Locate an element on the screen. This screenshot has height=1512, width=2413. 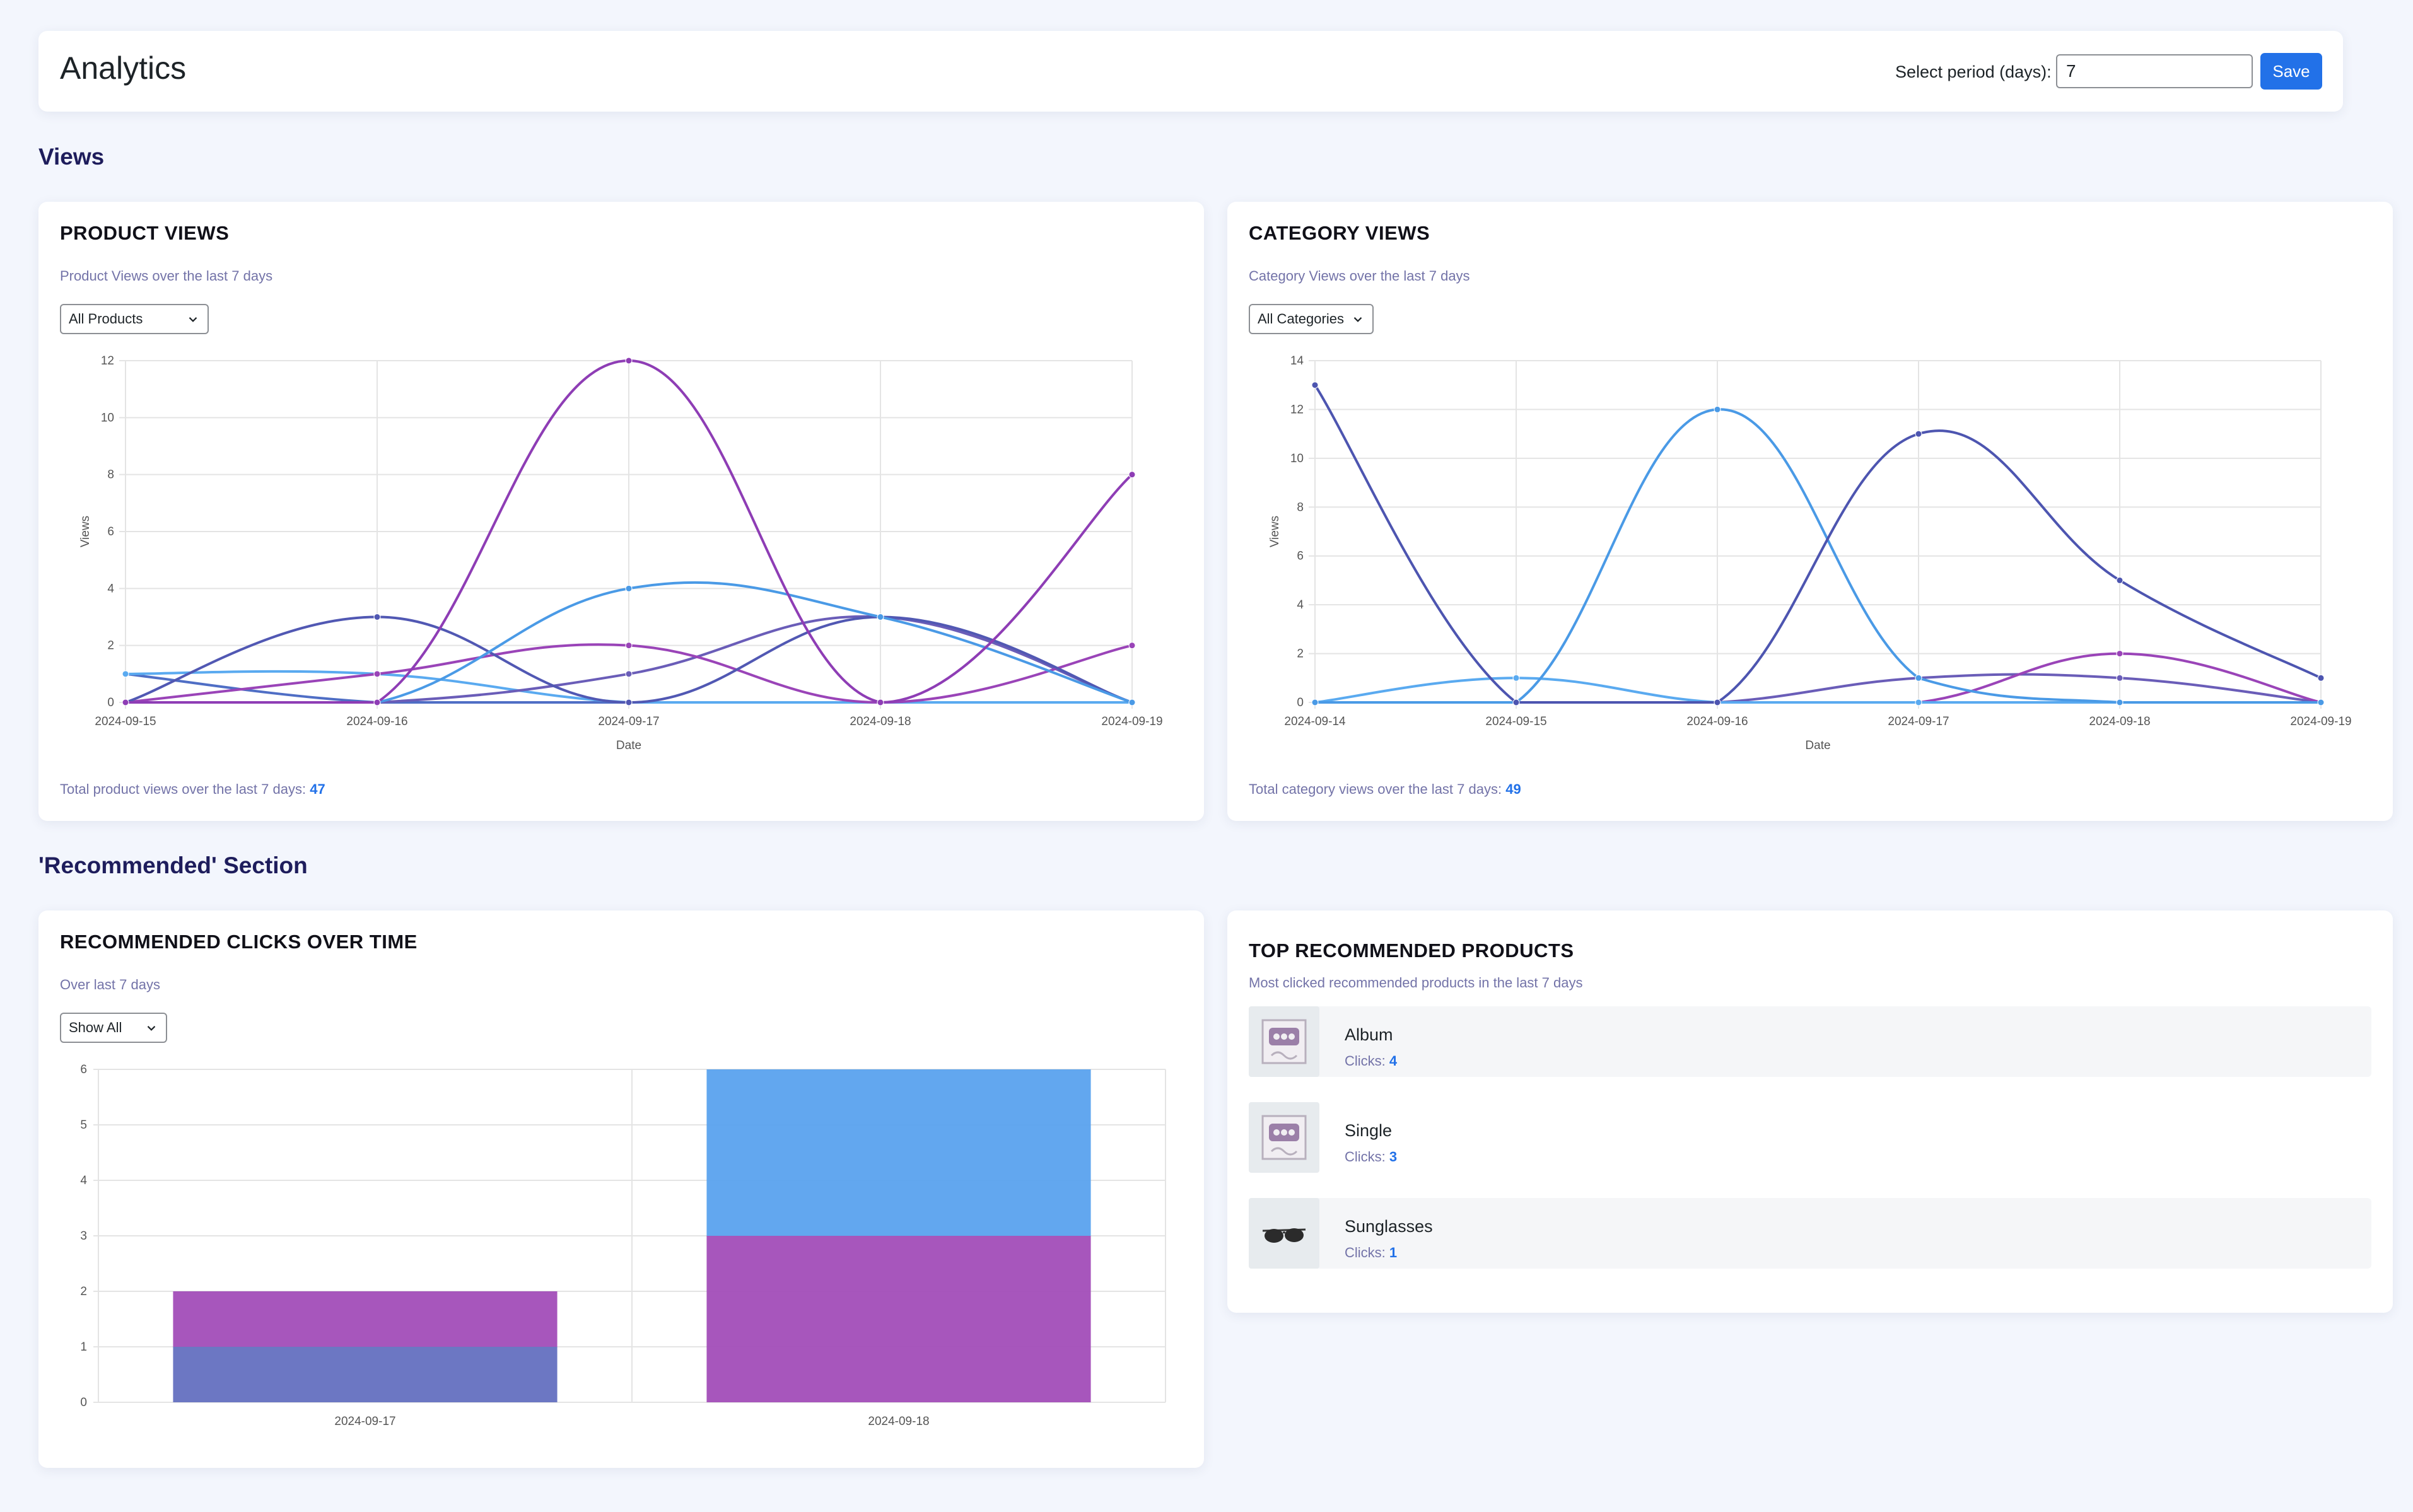
category-views-subtitle: Category Views over the last 7 days is located at coordinates (1359, 276).